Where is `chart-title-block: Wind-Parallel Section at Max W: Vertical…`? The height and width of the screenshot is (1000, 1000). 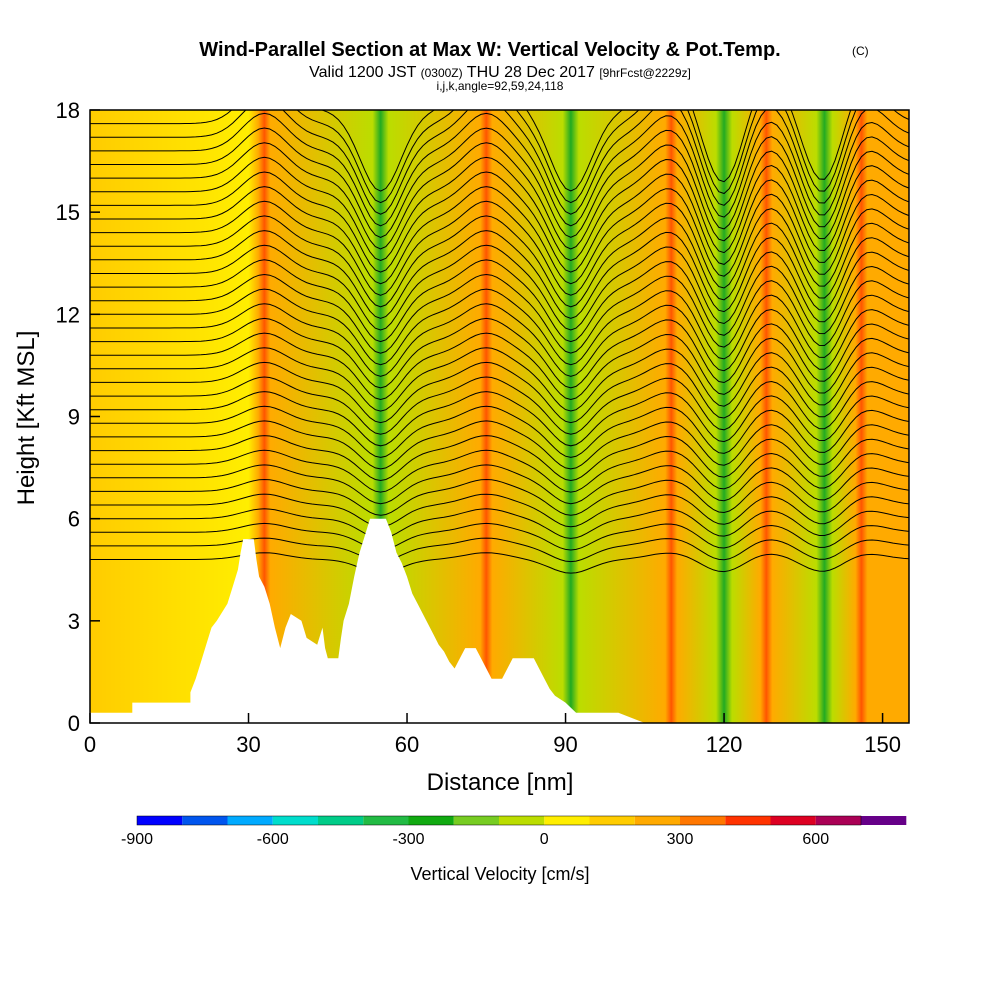 chart-title-block: Wind-Parallel Section at Max W: Vertical… is located at coordinates (533, 66).